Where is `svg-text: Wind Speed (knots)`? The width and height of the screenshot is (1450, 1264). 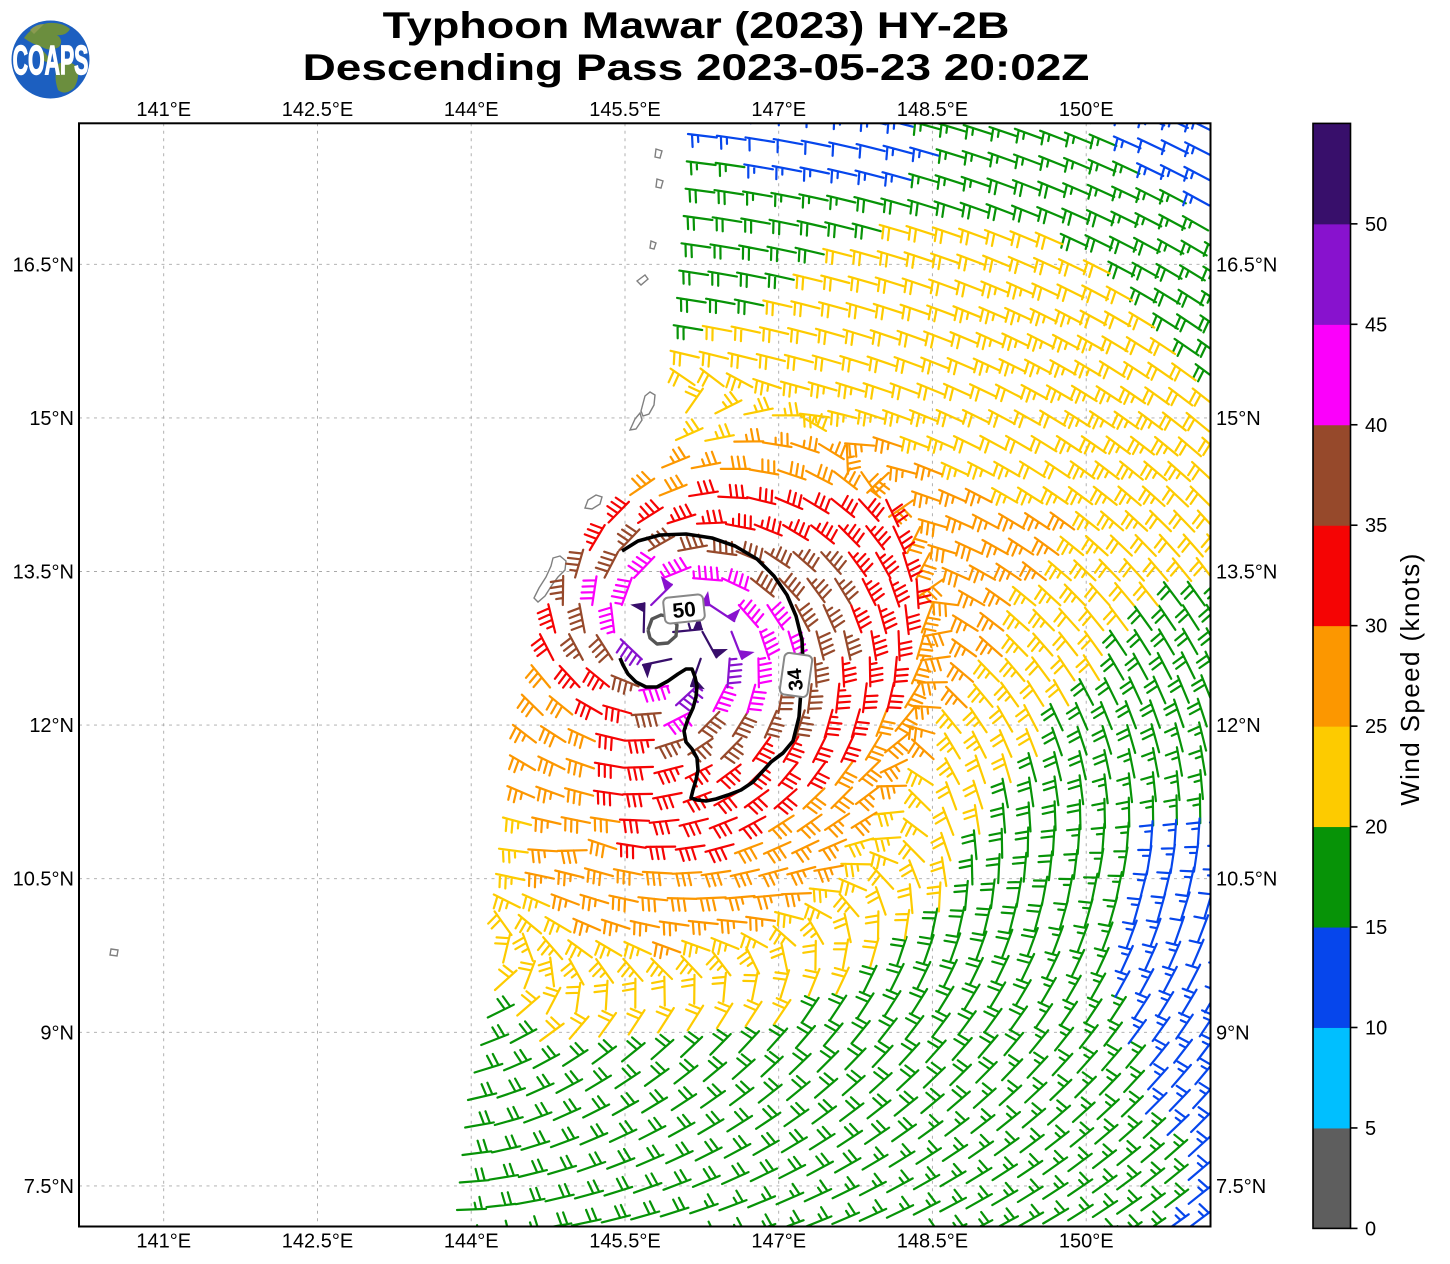 svg-text: Wind Speed (knots) is located at coordinates (1410, 679).